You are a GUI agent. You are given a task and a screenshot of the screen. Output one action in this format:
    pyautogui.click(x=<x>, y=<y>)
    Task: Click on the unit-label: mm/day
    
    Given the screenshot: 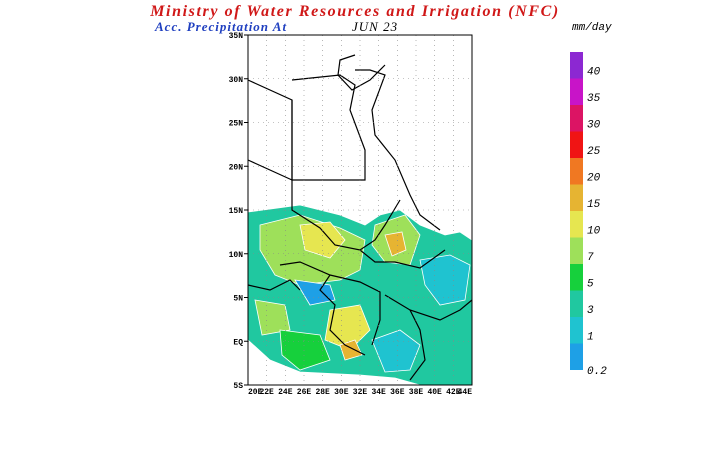 What is the action you would take?
    pyautogui.click(x=592, y=28)
    